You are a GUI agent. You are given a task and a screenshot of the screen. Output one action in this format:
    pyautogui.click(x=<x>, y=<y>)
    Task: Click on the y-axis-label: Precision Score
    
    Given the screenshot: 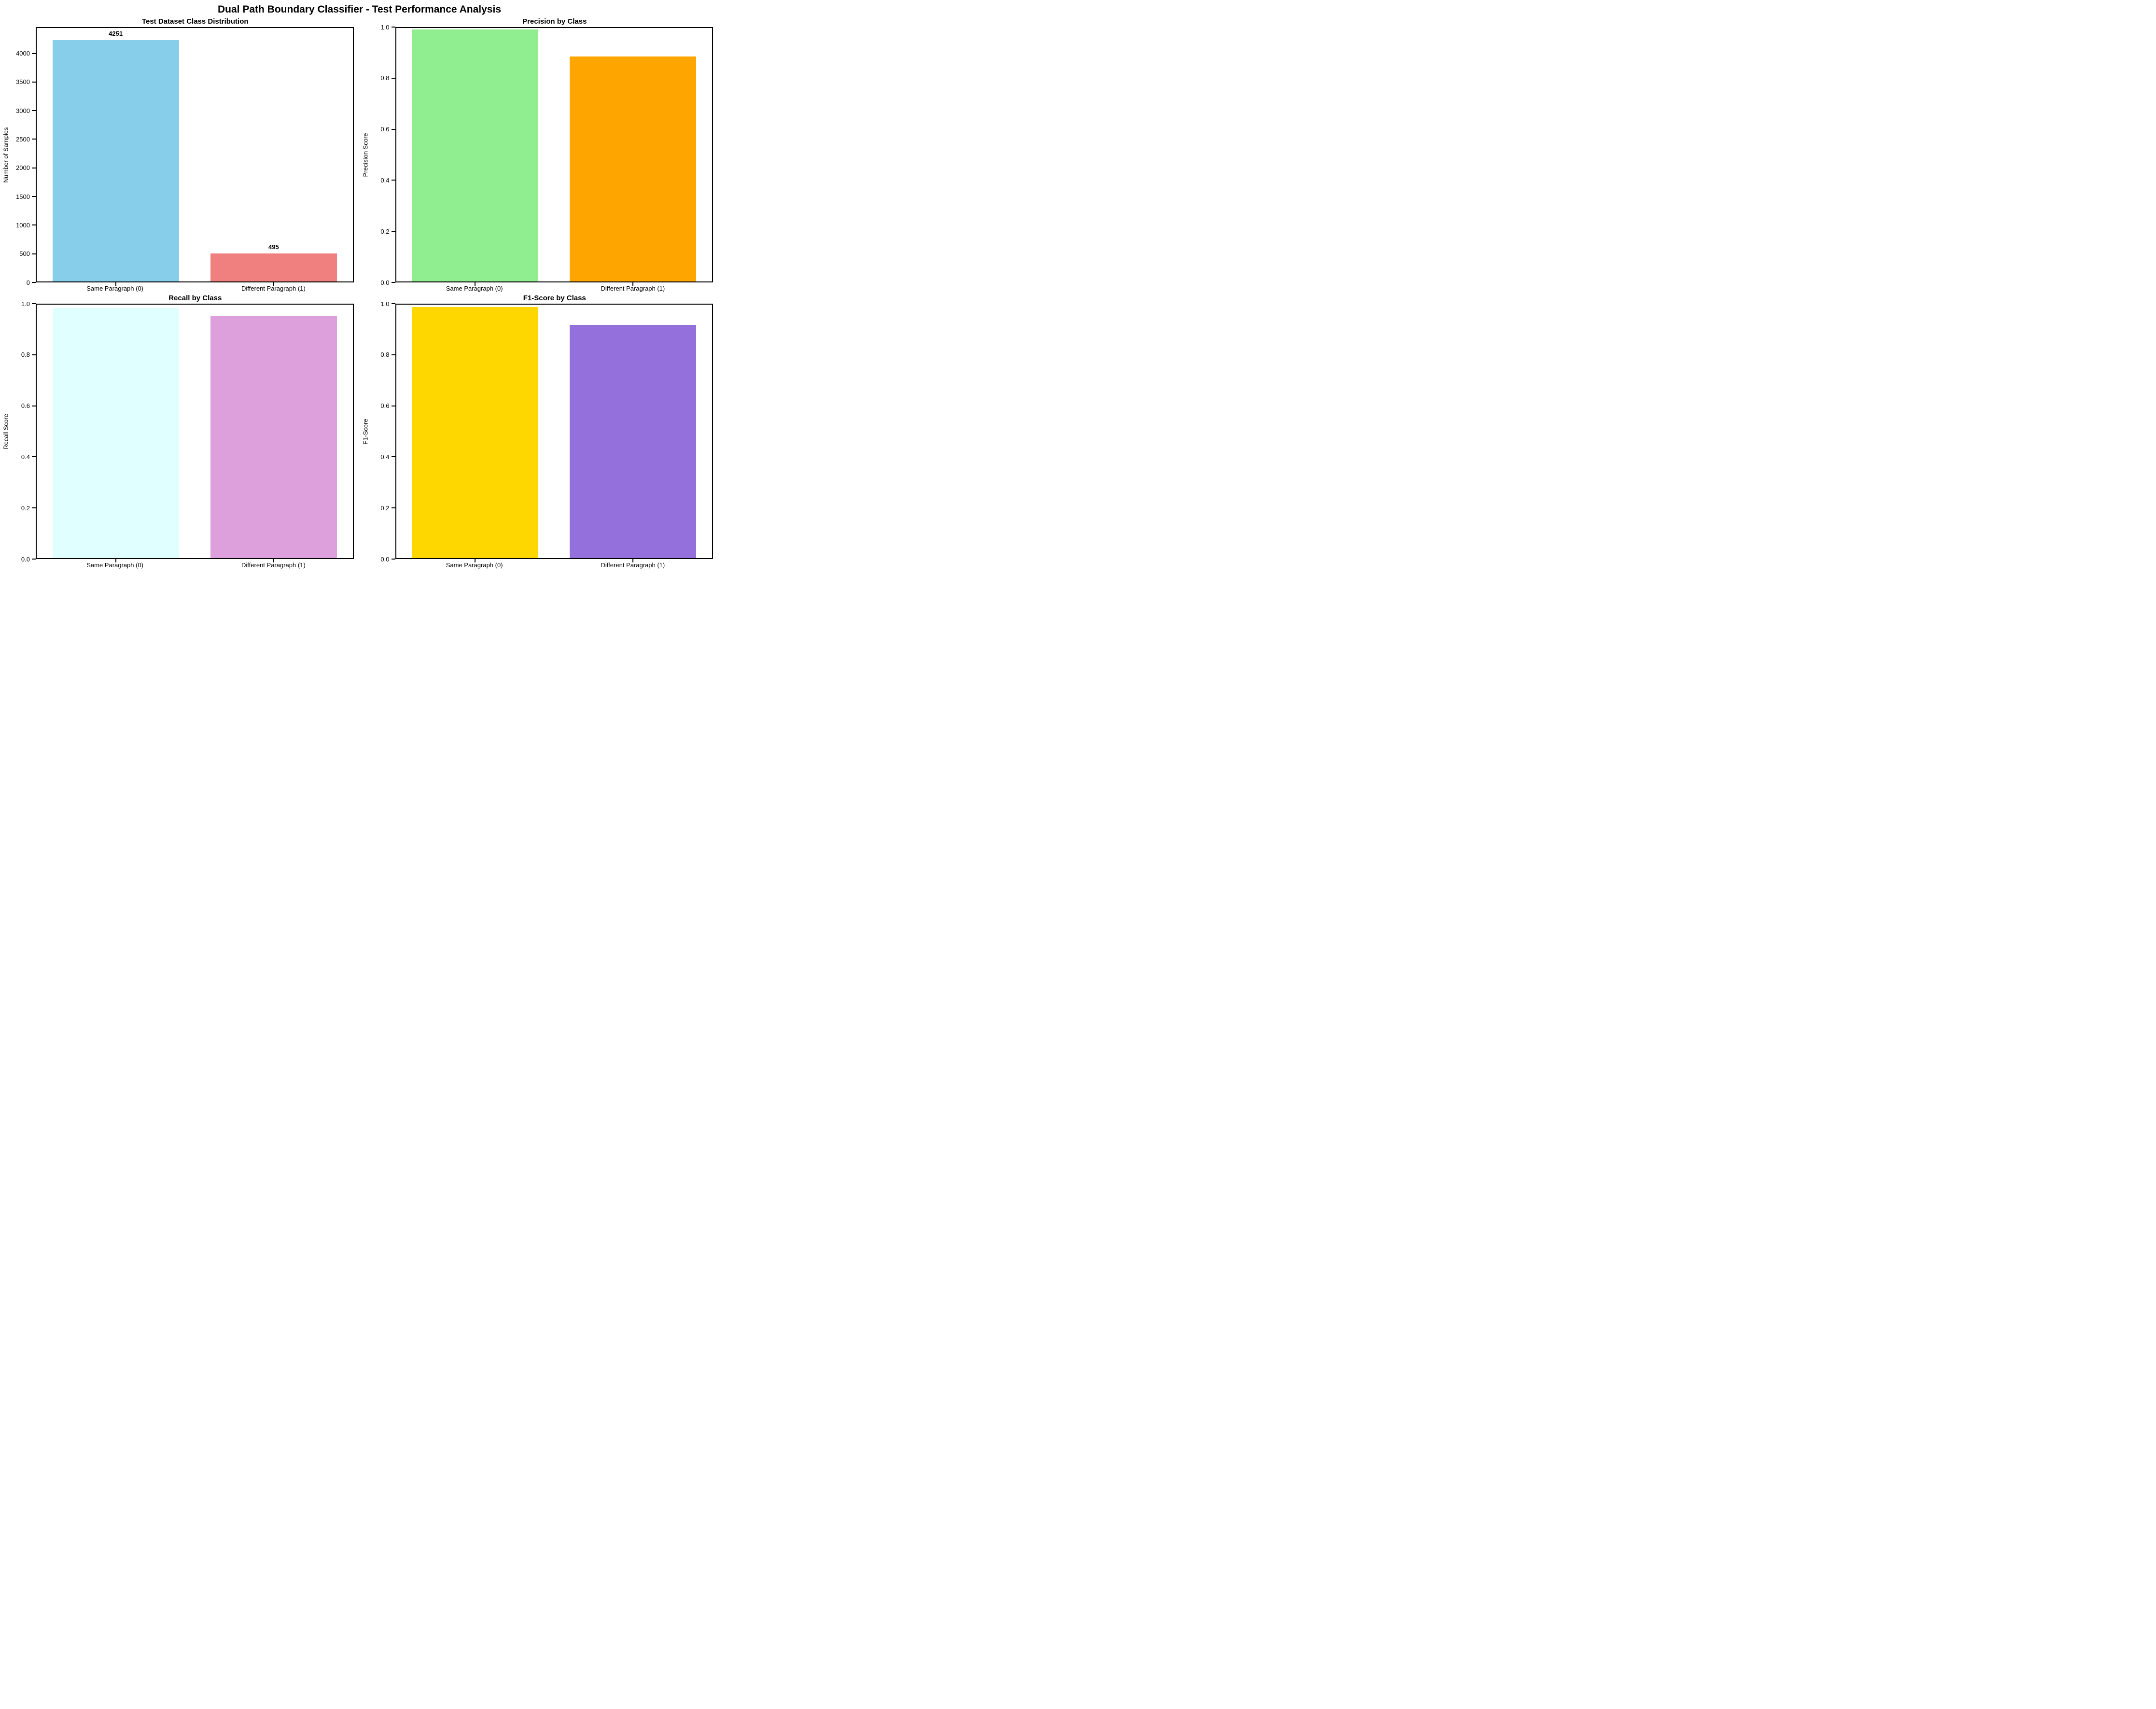 What is the action you would take?
    pyautogui.click(x=366, y=154)
    